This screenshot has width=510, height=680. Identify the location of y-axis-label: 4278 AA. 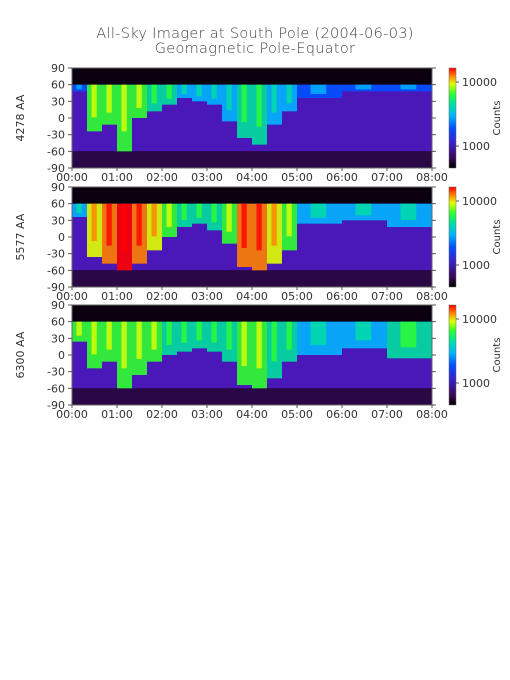
(20, 117).